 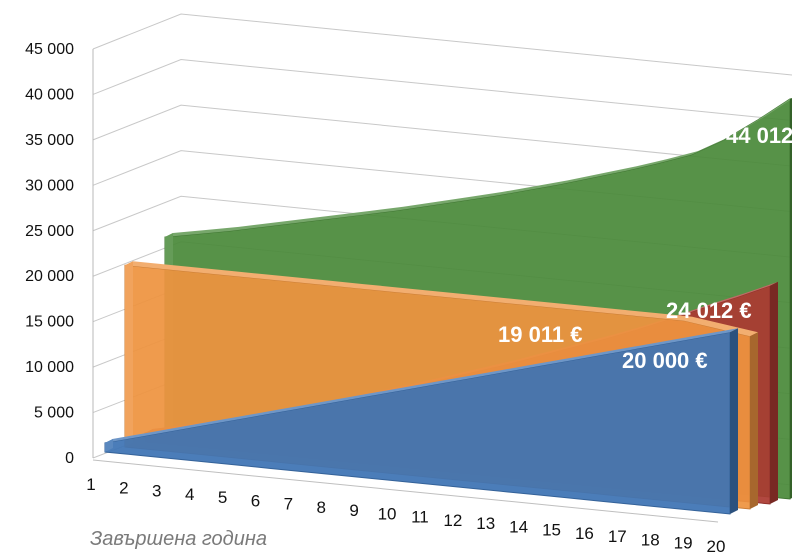 What do you see at coordinates (49, 140) in the screenshot?
I see `y-tick-label: 35 000` at bounding box center [49, 140].